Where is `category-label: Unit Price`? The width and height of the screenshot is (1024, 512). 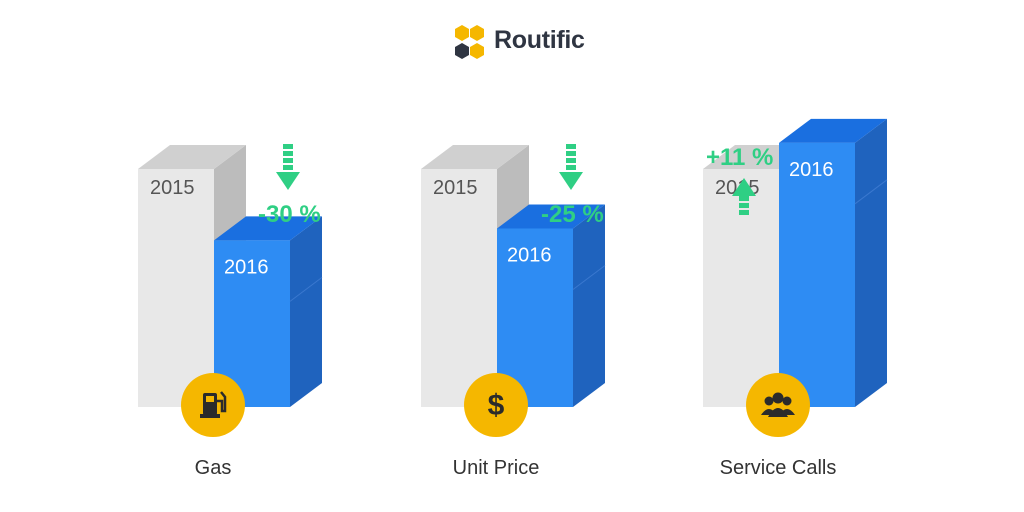 category-label: Unit Price is located at coordinates (496, 468).